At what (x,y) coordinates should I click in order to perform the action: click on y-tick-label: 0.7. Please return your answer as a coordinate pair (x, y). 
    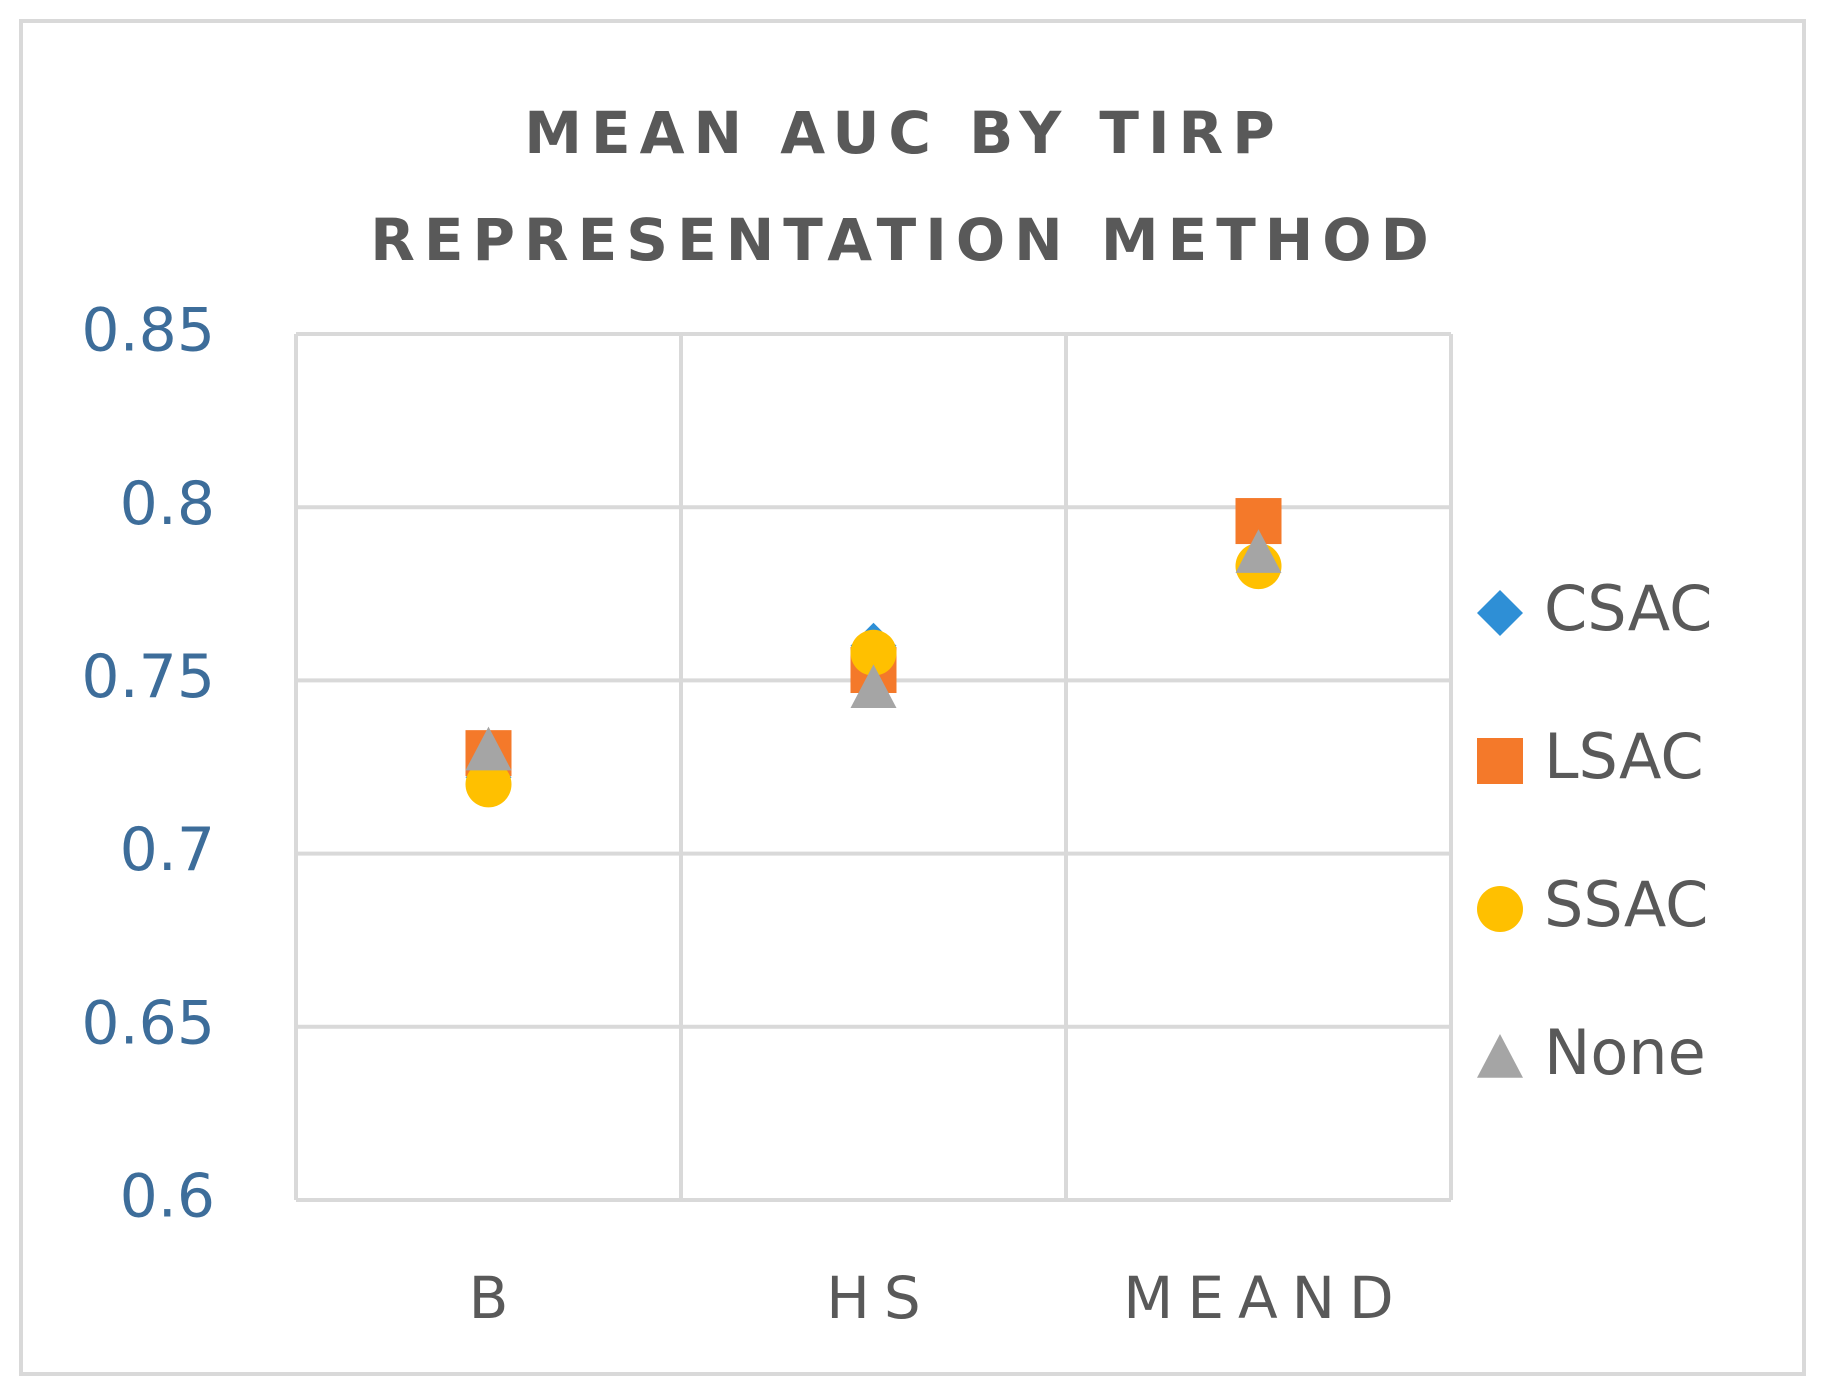
    Looking at the image, I should click on (167, 850).